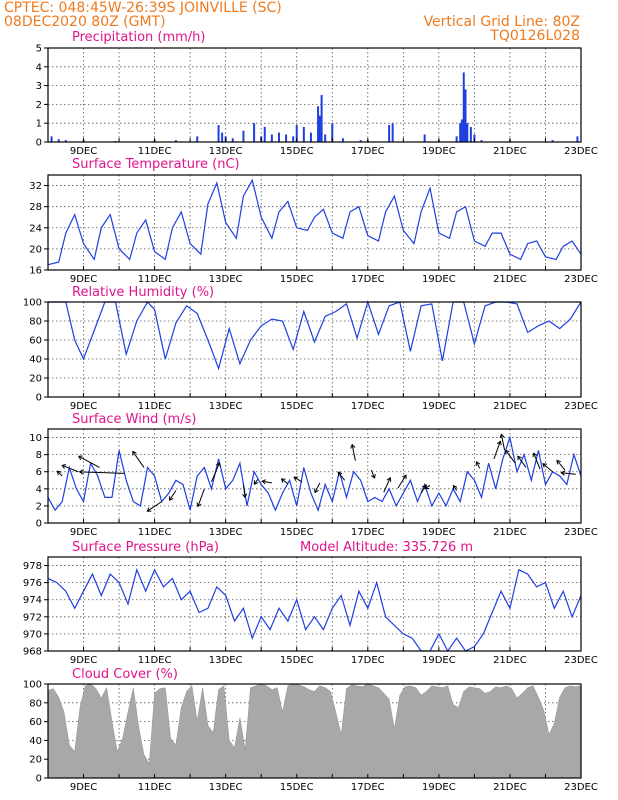  Describe the element at coordinates (39, 49) in the screenshot. I see `precip-ytick-label: 5` at that location.